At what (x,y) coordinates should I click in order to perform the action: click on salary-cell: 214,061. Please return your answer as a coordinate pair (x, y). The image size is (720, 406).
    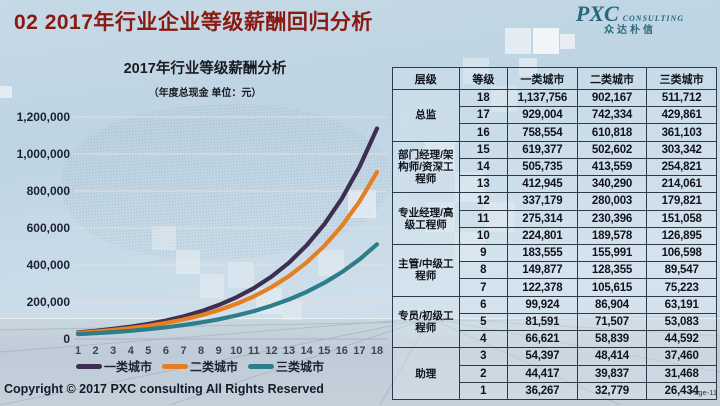
    Looking at the image, I should click on (681, 184).